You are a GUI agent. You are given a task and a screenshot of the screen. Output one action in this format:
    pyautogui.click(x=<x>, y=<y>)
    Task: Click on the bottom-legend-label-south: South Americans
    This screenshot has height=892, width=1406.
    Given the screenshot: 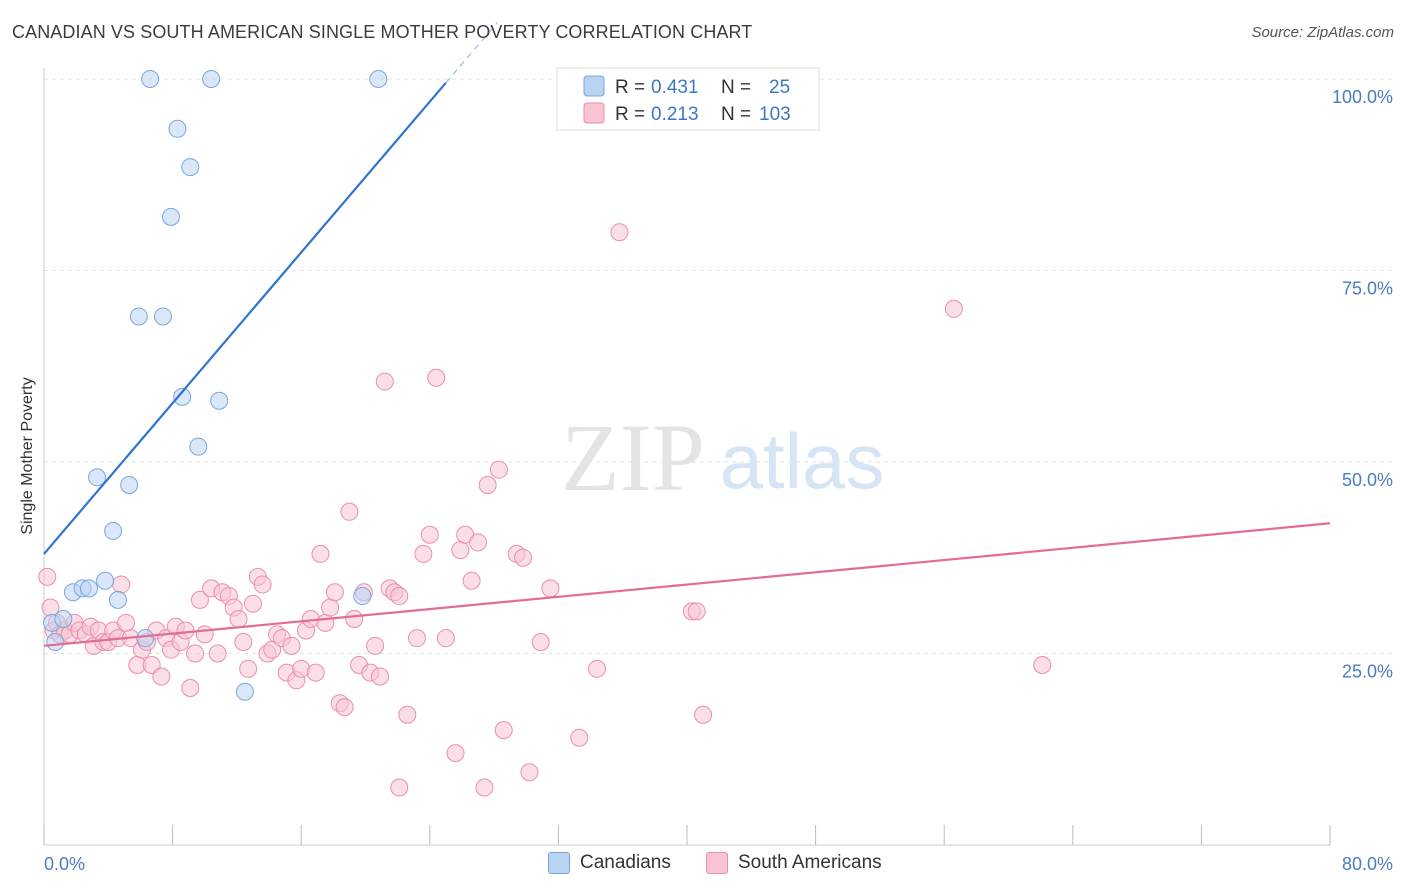 What is the action you would take?
    pyautogui.click(x=810, y=862)
    